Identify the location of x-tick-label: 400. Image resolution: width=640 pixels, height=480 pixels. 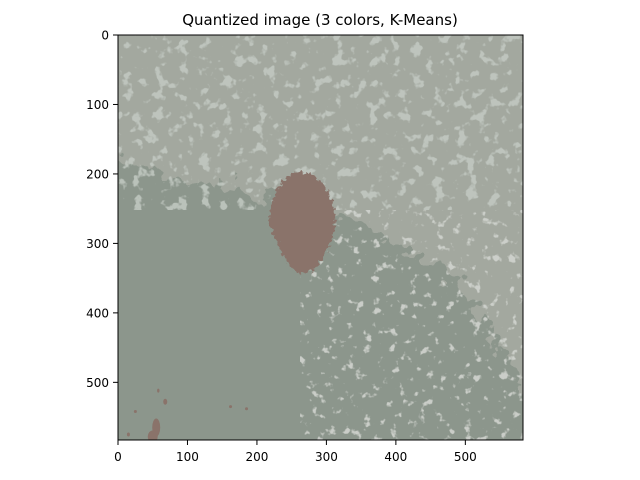
(395, 457).